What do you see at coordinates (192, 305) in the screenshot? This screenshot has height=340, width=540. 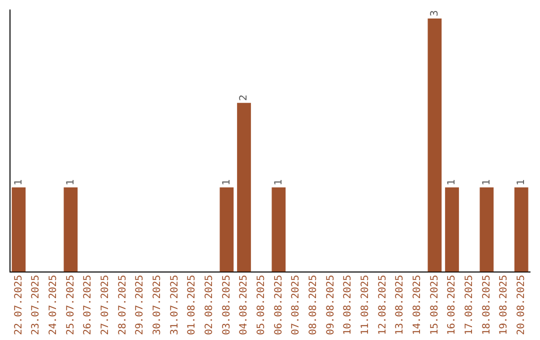 I see `x-tick-label: 01.08.2025` at bounding box center [192, 305].